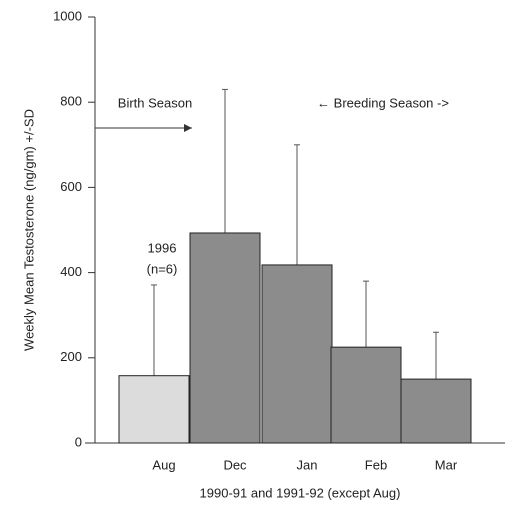 The width and height of the screenshot is (511, 508). What do you see at coordinates (28, 230) in the screenshot?
I see `y-axis-label: Weekly Mean Testosterone (ng/gm) +/-SD` at bounding box center [28, 230].